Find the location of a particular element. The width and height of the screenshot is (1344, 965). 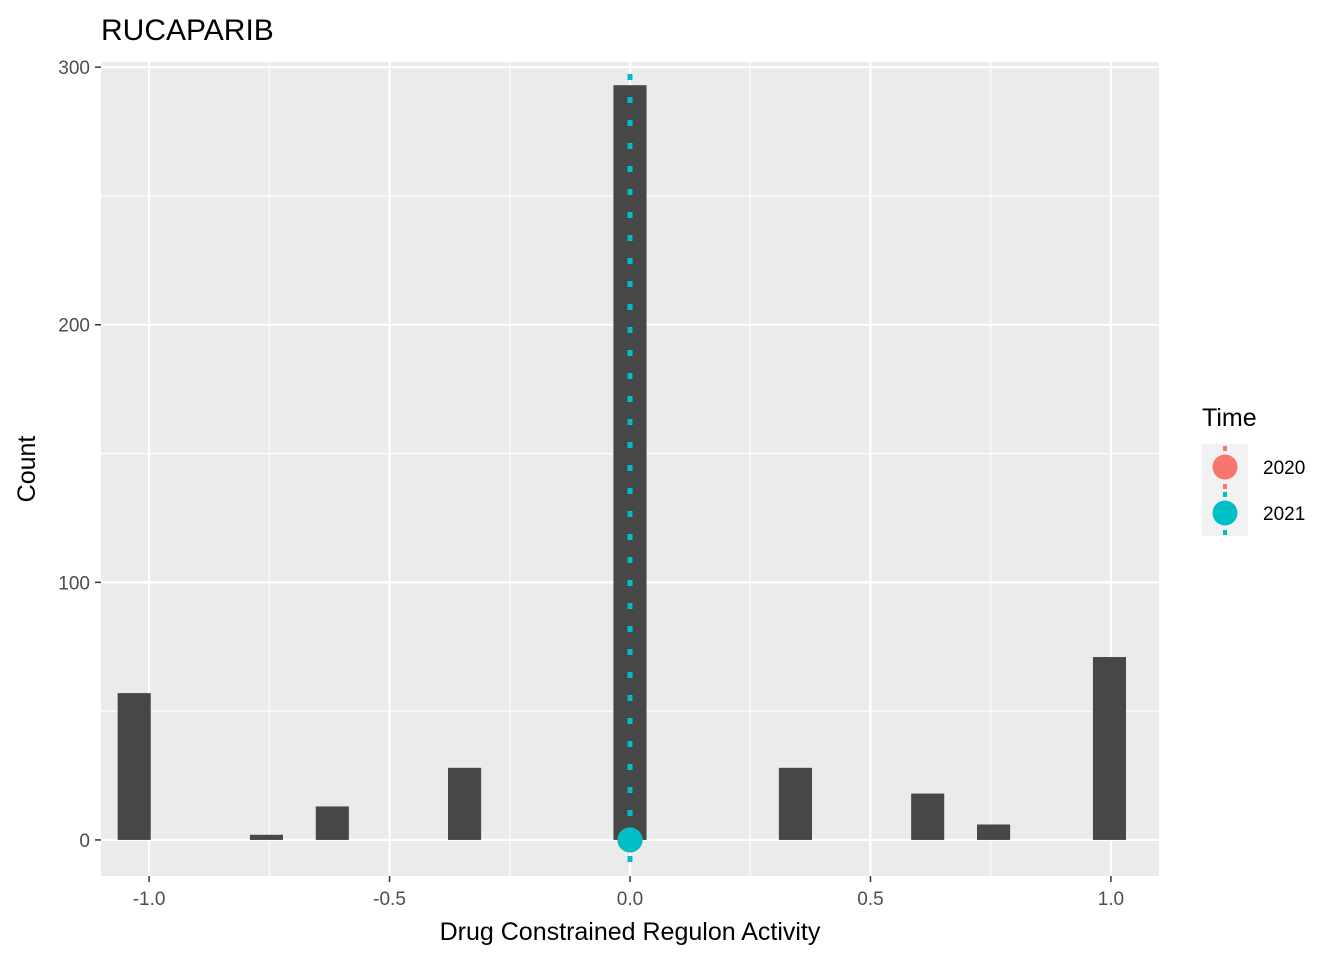

legend-items: 2020 2021 is located at coordinates (1253, 490).